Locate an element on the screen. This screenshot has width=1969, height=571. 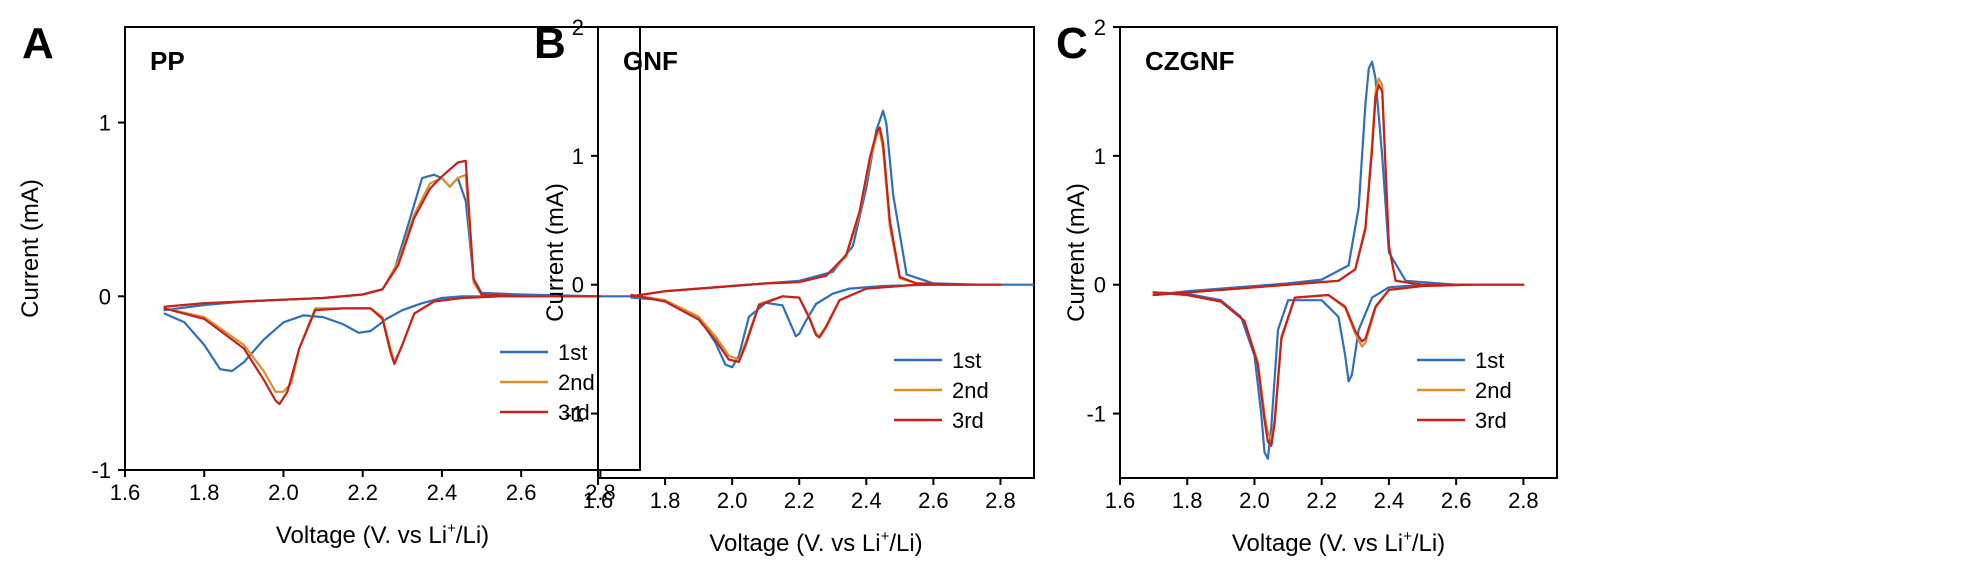
panel-title: GNF is located at coordinates (650, 61).